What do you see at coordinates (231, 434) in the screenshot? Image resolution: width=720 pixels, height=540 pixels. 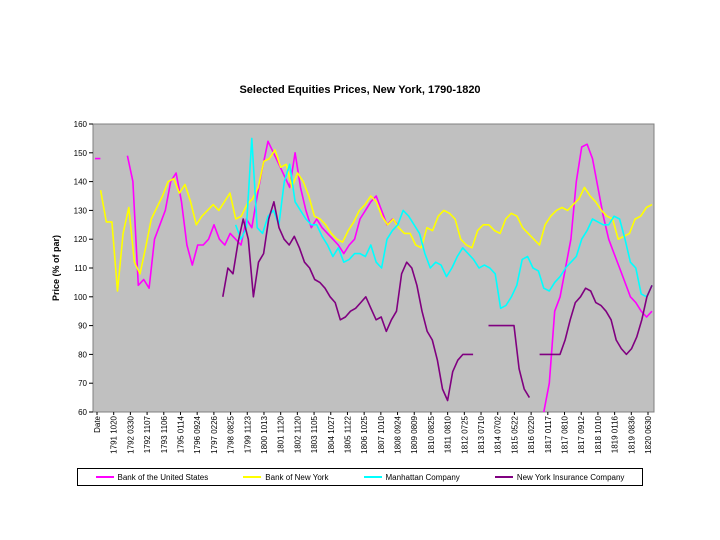 I see `x-tick-label: 1798 0825` at bounding box center [231, 434].